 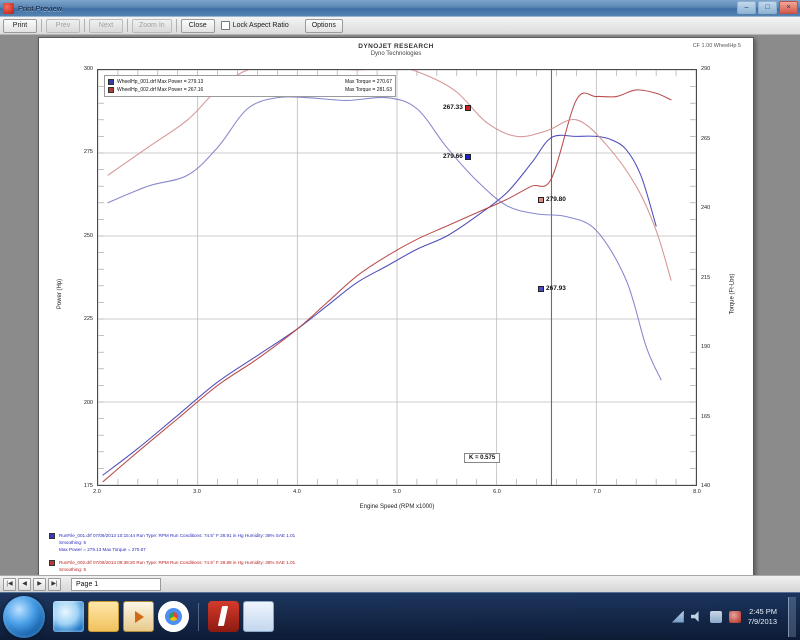 I want to click on prev-page-button: Prev, so click(x=63, y=25).